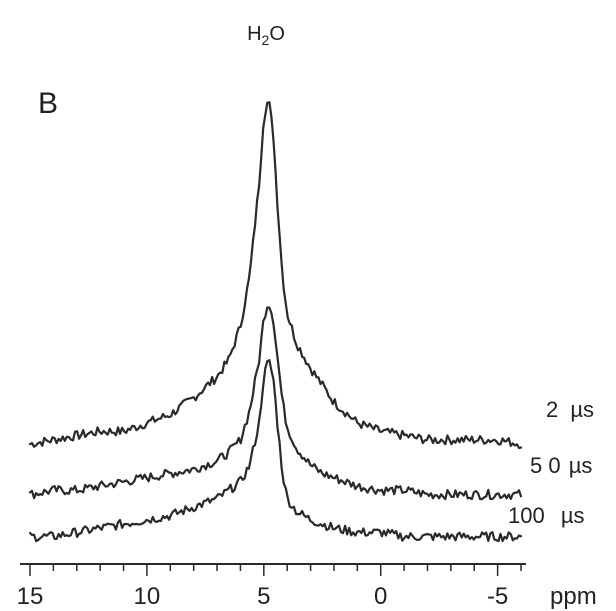  Describe the element at coordinates (546, 515) in the screenshot. I see `series-label-100us: 100 µs` at that location.